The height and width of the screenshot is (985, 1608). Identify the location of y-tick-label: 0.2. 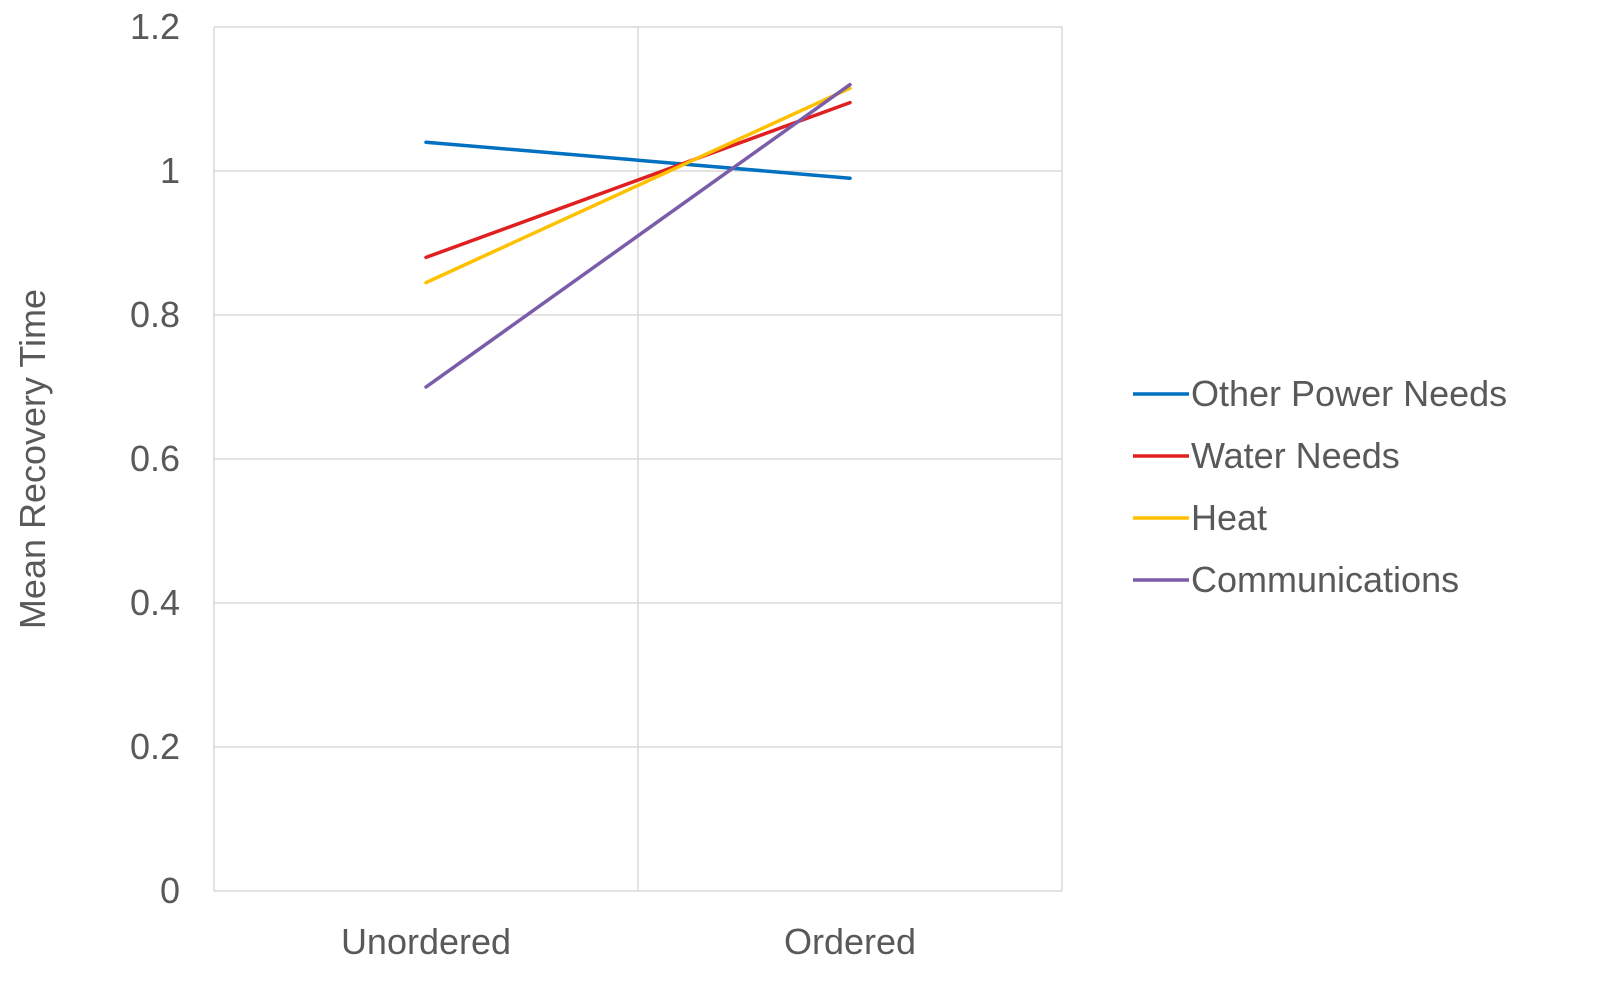
(155, 746).